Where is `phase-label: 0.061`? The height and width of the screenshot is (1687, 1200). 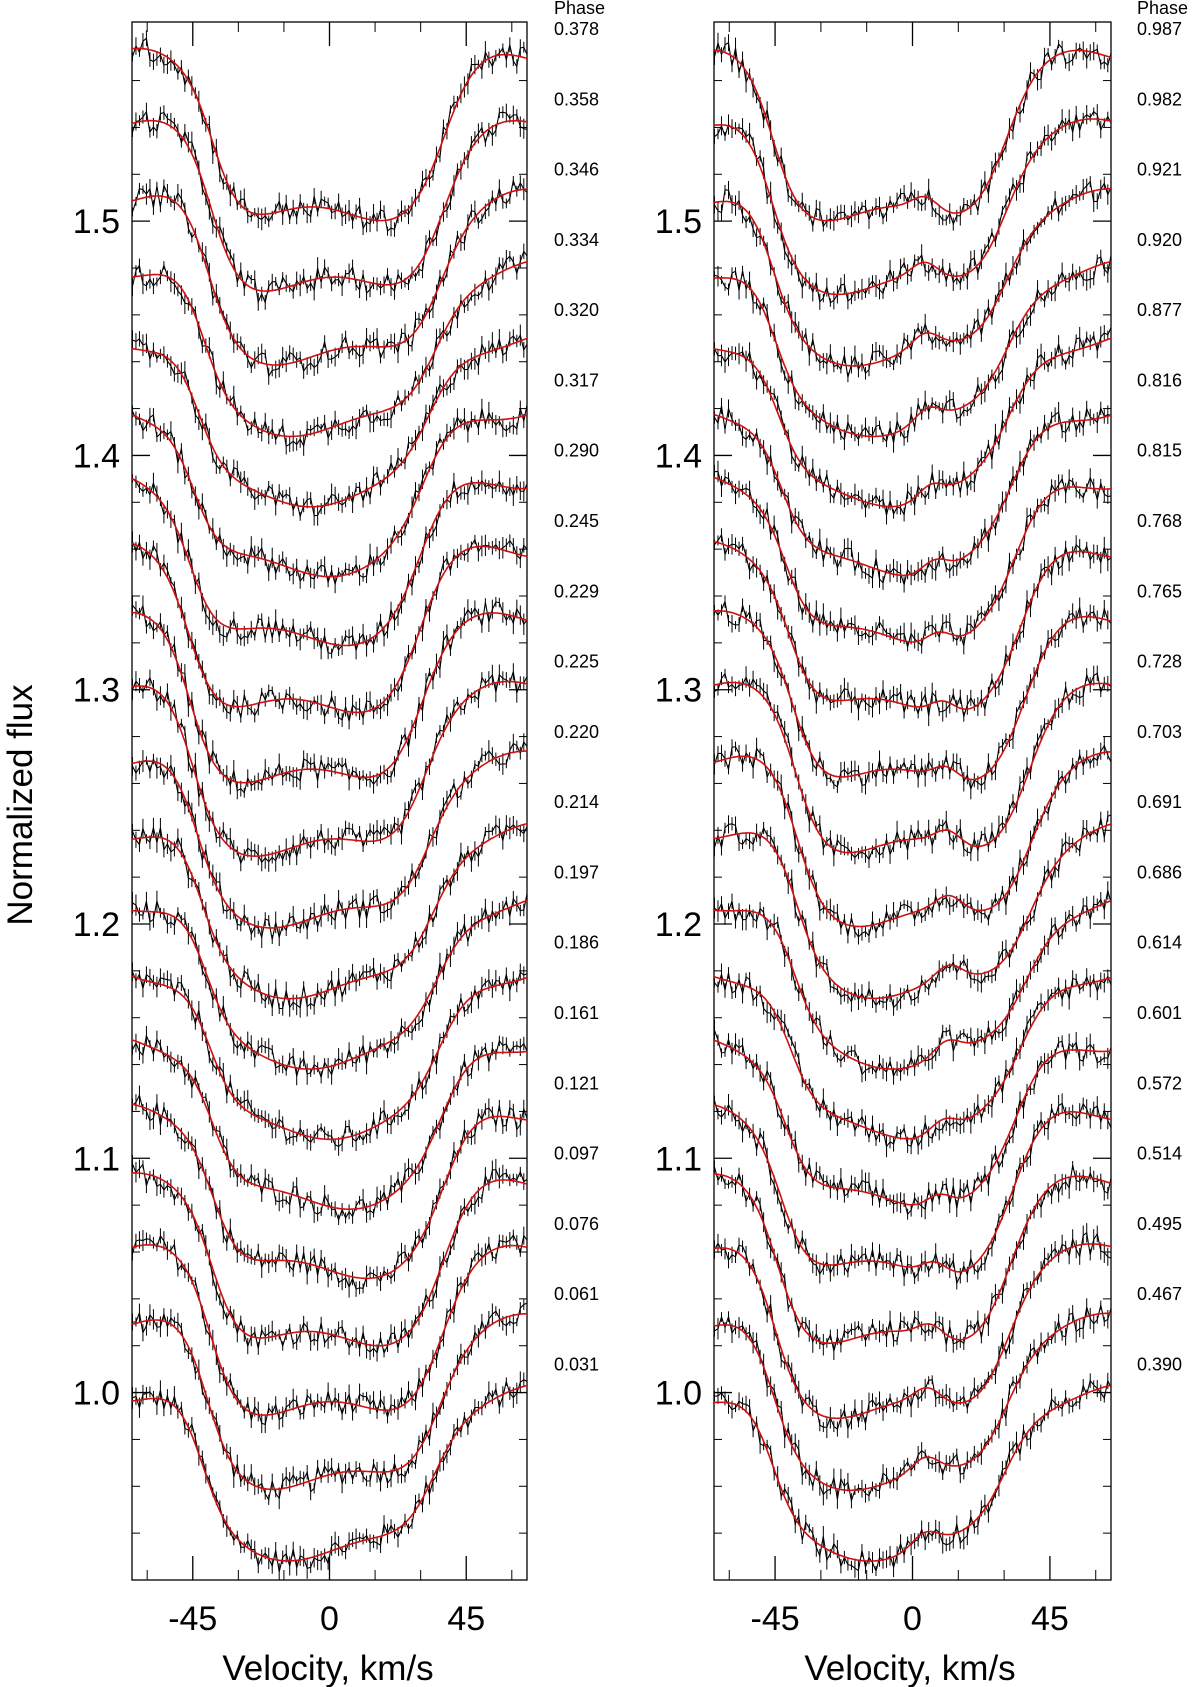 phase-label: 0.061 is located at coordinates (576, 1294).